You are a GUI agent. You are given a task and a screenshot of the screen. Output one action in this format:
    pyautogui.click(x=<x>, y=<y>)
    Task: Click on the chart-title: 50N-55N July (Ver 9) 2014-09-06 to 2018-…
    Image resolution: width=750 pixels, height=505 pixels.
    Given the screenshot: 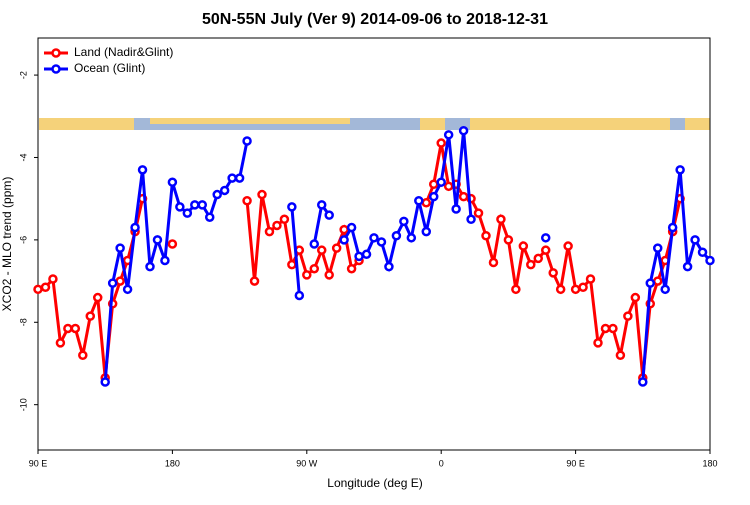 What is the action you would take?
    pyautogui.click(x=375, y=19)
    